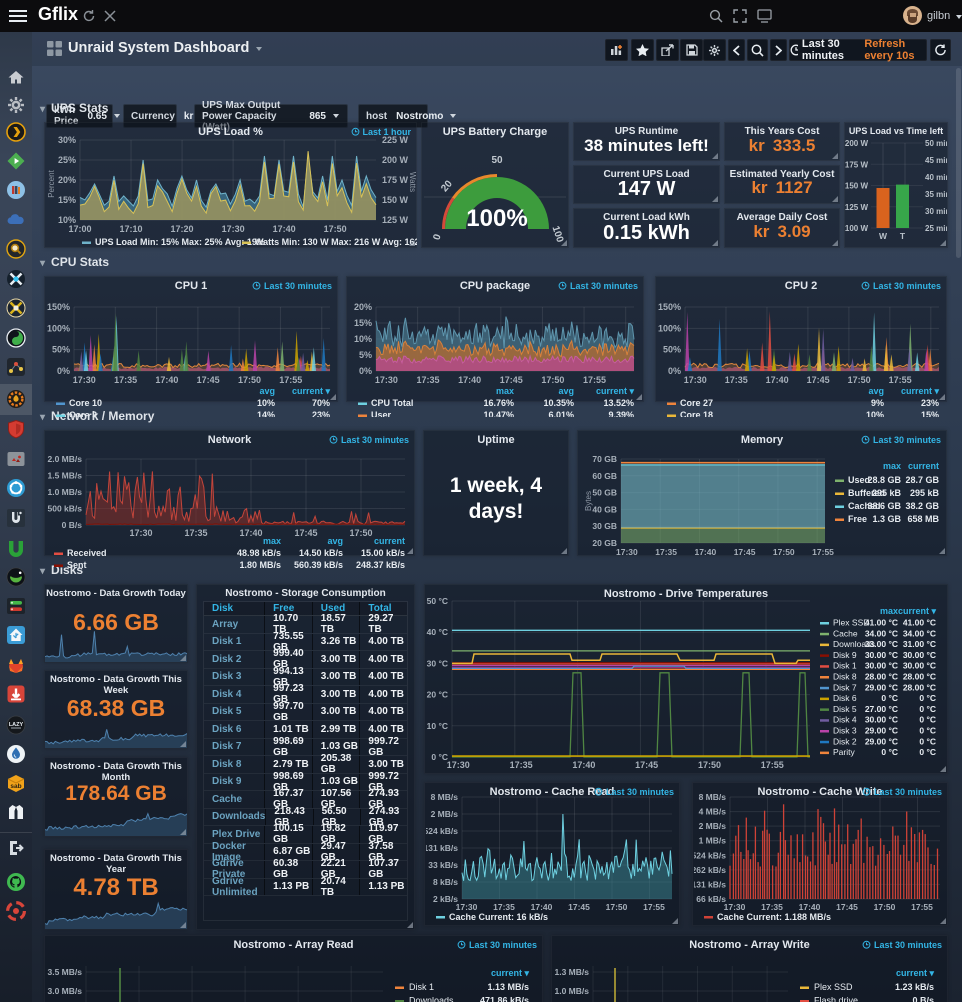  What do you see at coordinates (886, 519) in the screenshot?
I see `svg-text: 1.3 GB` at bounding box center [886, 519].